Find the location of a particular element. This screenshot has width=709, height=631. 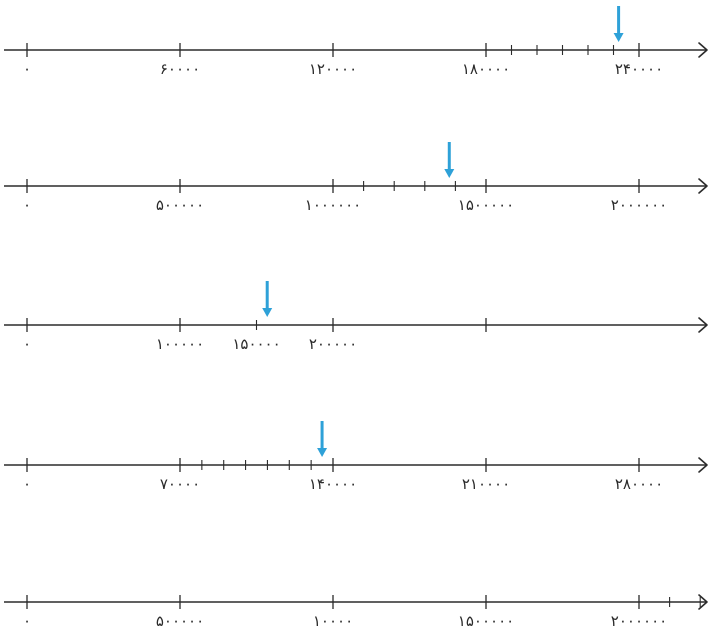

tick-label: ۶۰۰۰۰ is located at coordinates (180, 69).